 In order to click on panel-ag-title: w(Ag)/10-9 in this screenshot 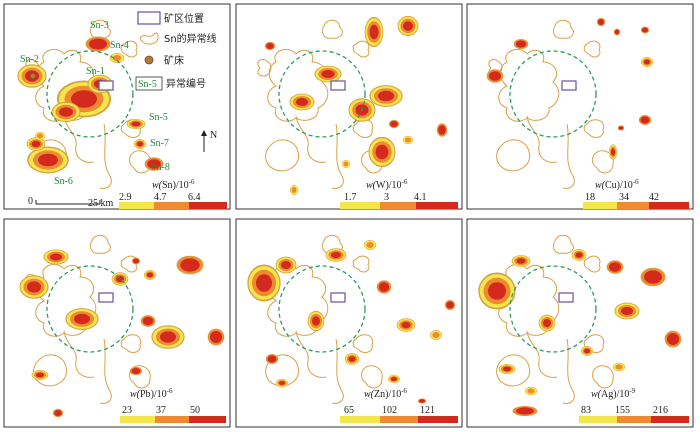, I will do `click(613, 393)`.